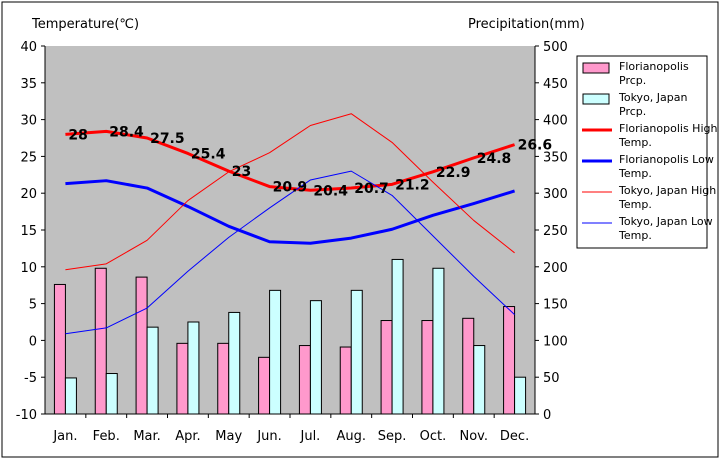 This screenshot has width=720, height=464. Describe the element at coordinates (555, 305) in the screenshot. I see `right-axis-tick-label: 150` at that location.